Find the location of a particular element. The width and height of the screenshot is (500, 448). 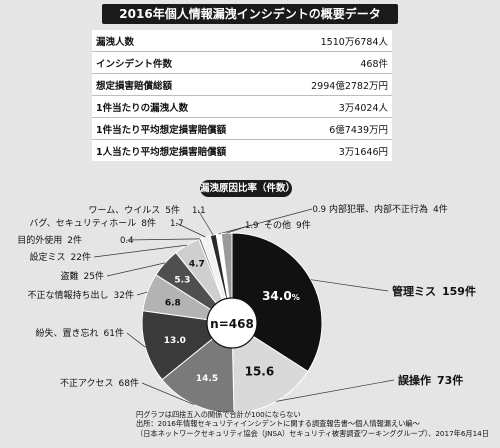

summary-row: インシデント件数 468件 is located at coordinates (242, 62).